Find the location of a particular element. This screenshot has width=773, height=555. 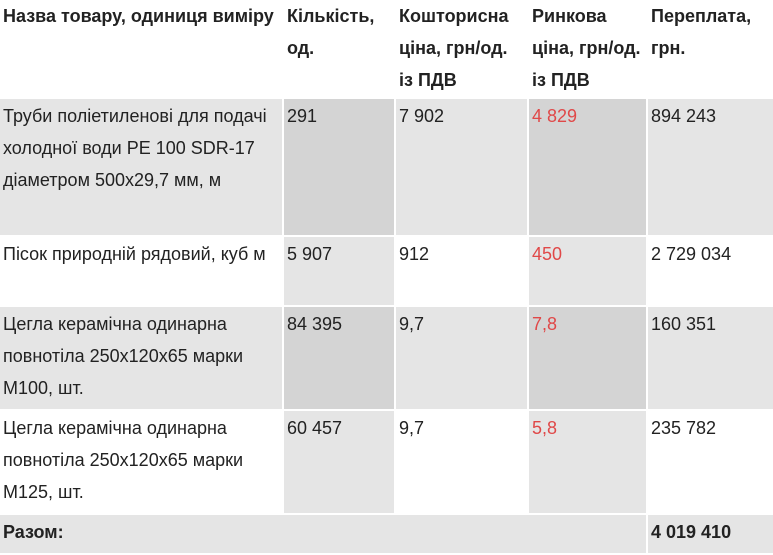

header-overpayment: Переплата, грн. is located at coordinates (710, 48).